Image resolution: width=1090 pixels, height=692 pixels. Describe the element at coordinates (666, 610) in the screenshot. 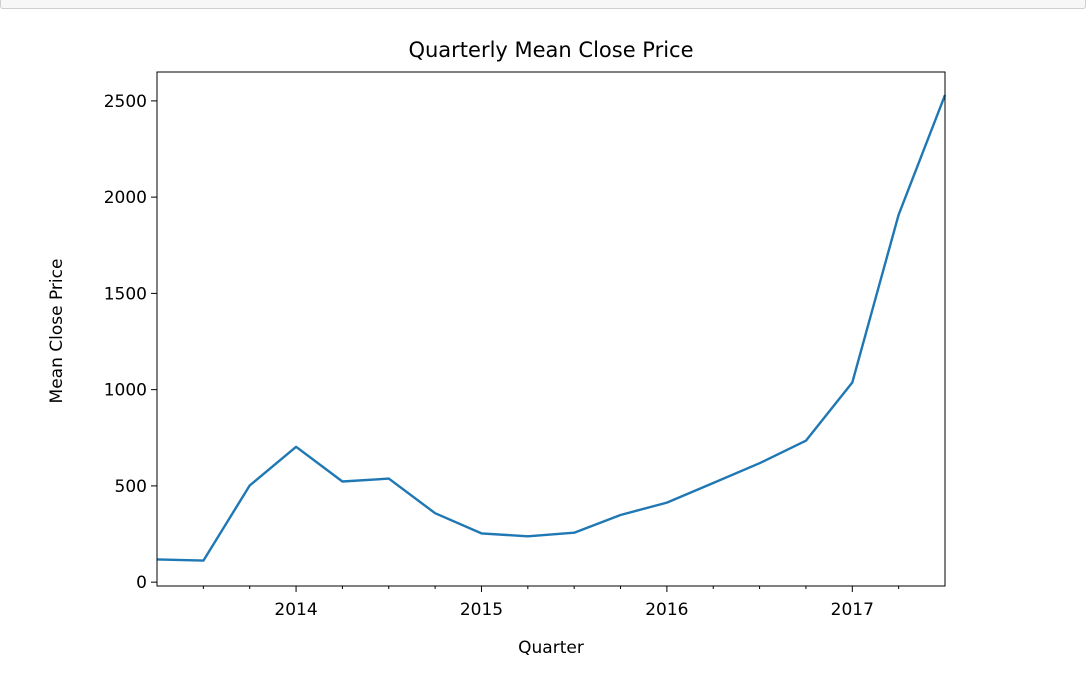

I see `x-tick-label: 2016` at that location.